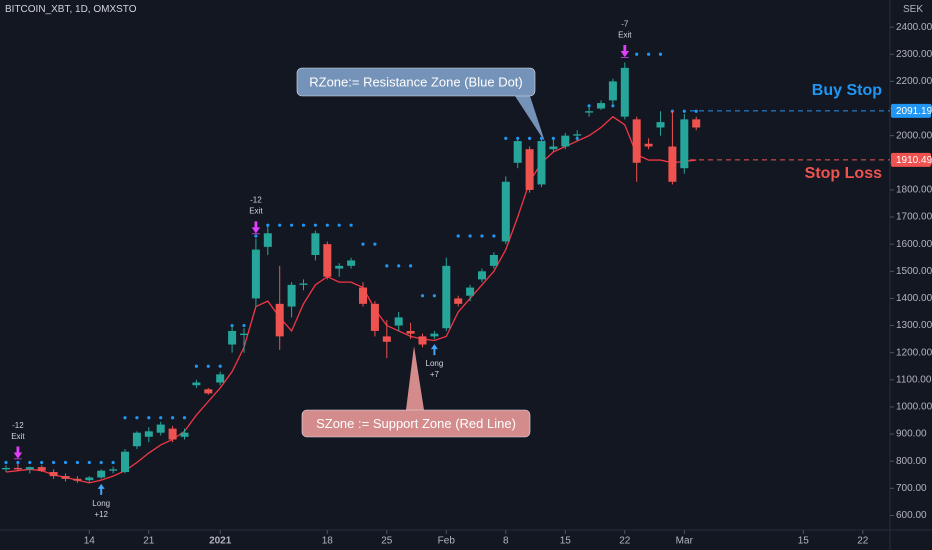  Describe the element at coordinates (220, 541) in the screenshot. I see `x-tick-label: 2021` at that location.